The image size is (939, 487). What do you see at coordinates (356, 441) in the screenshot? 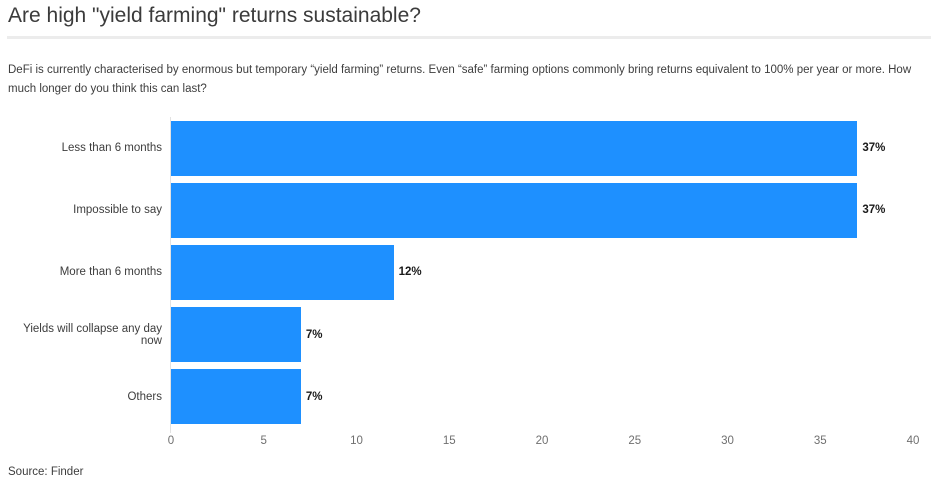
I see `x-tick-label: 10` at bounding box center [356, 441].